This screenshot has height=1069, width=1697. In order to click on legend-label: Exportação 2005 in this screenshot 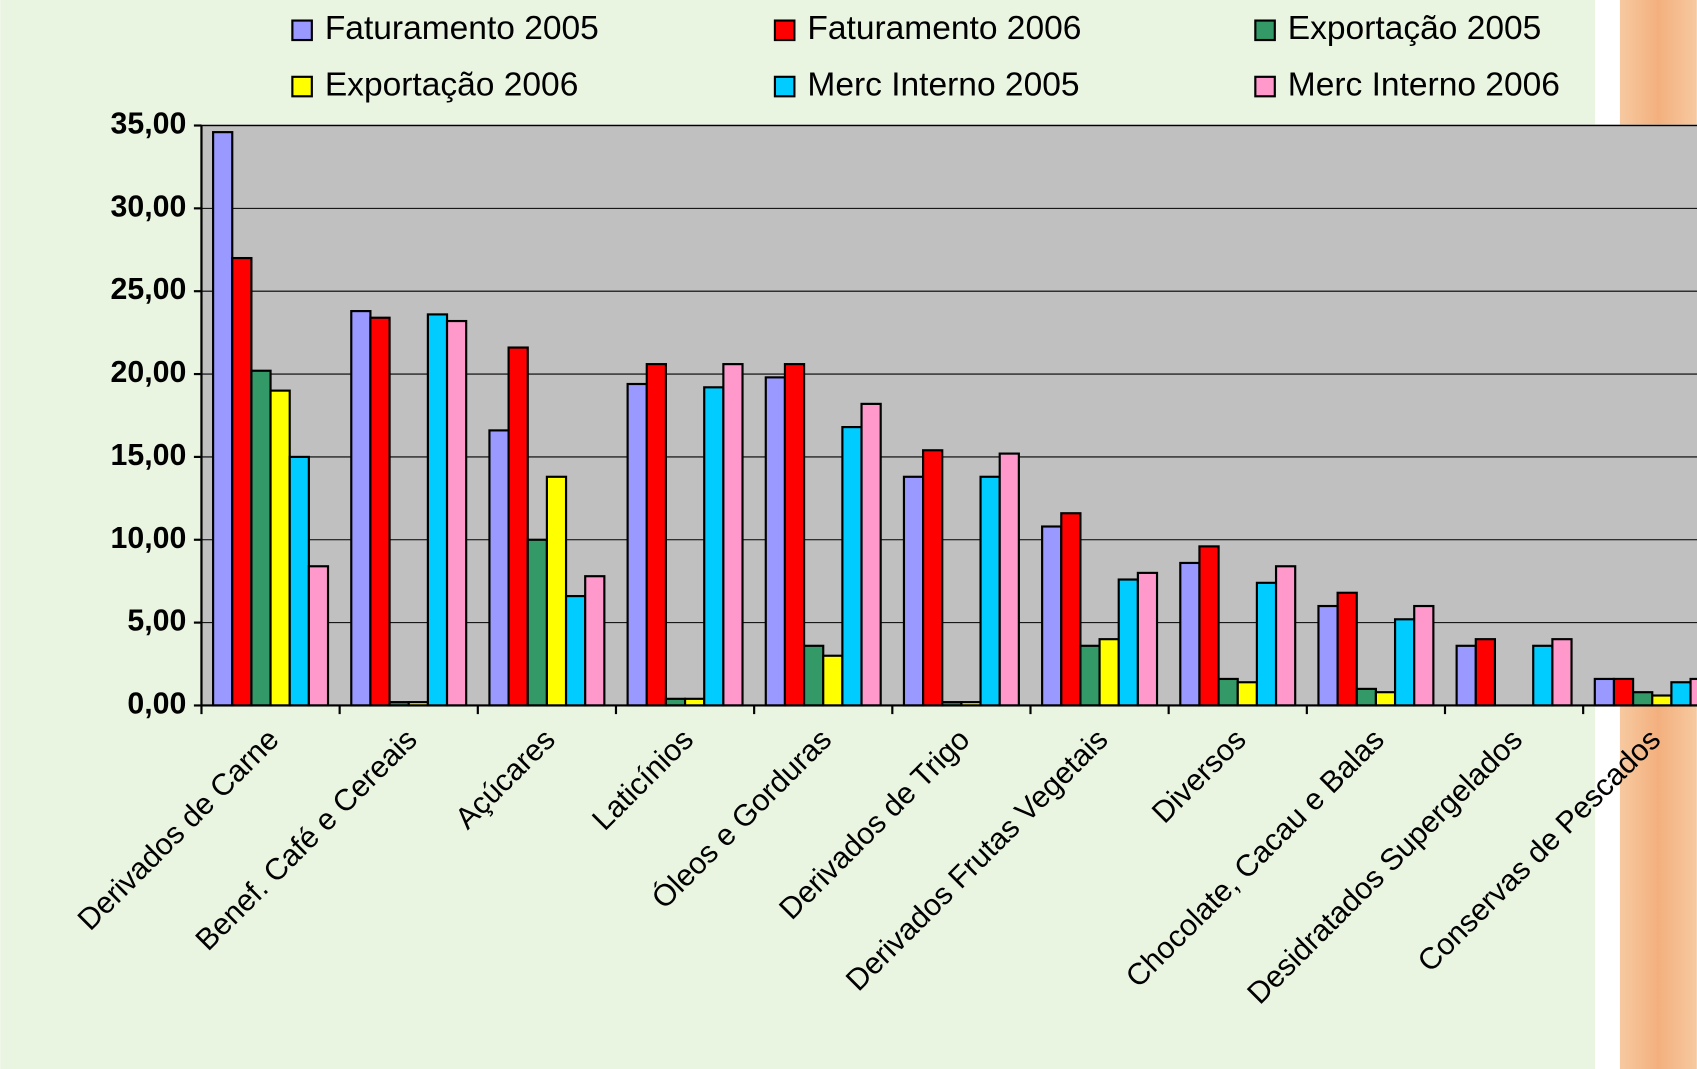, I will do `click(1415, 28)`.